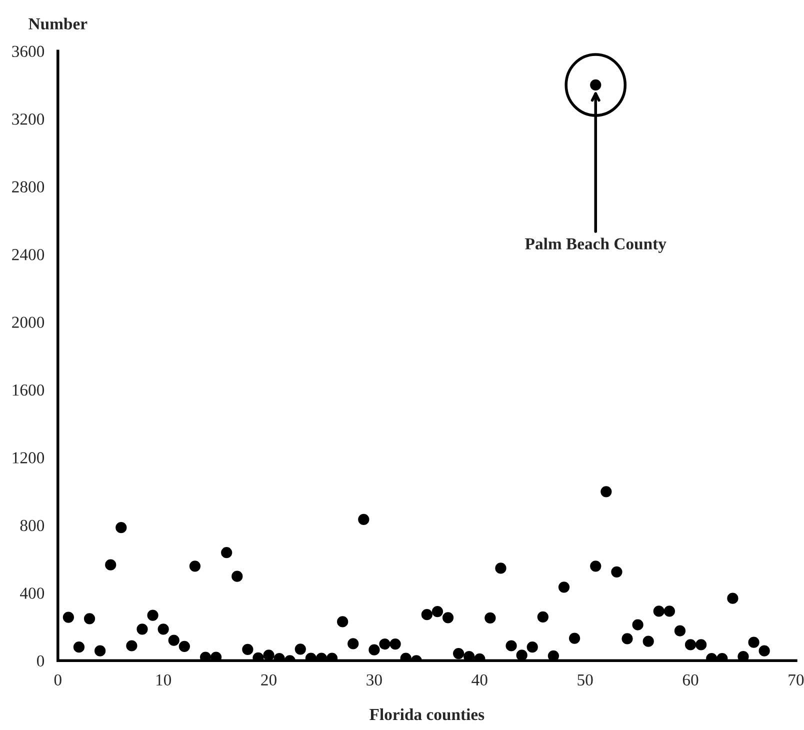 This screenshot has width=804, height=730. What do you see at coordinates (28, 119) in the screenshot?
I see `y-tick-label: 3200` at bounding box center [28, 119].